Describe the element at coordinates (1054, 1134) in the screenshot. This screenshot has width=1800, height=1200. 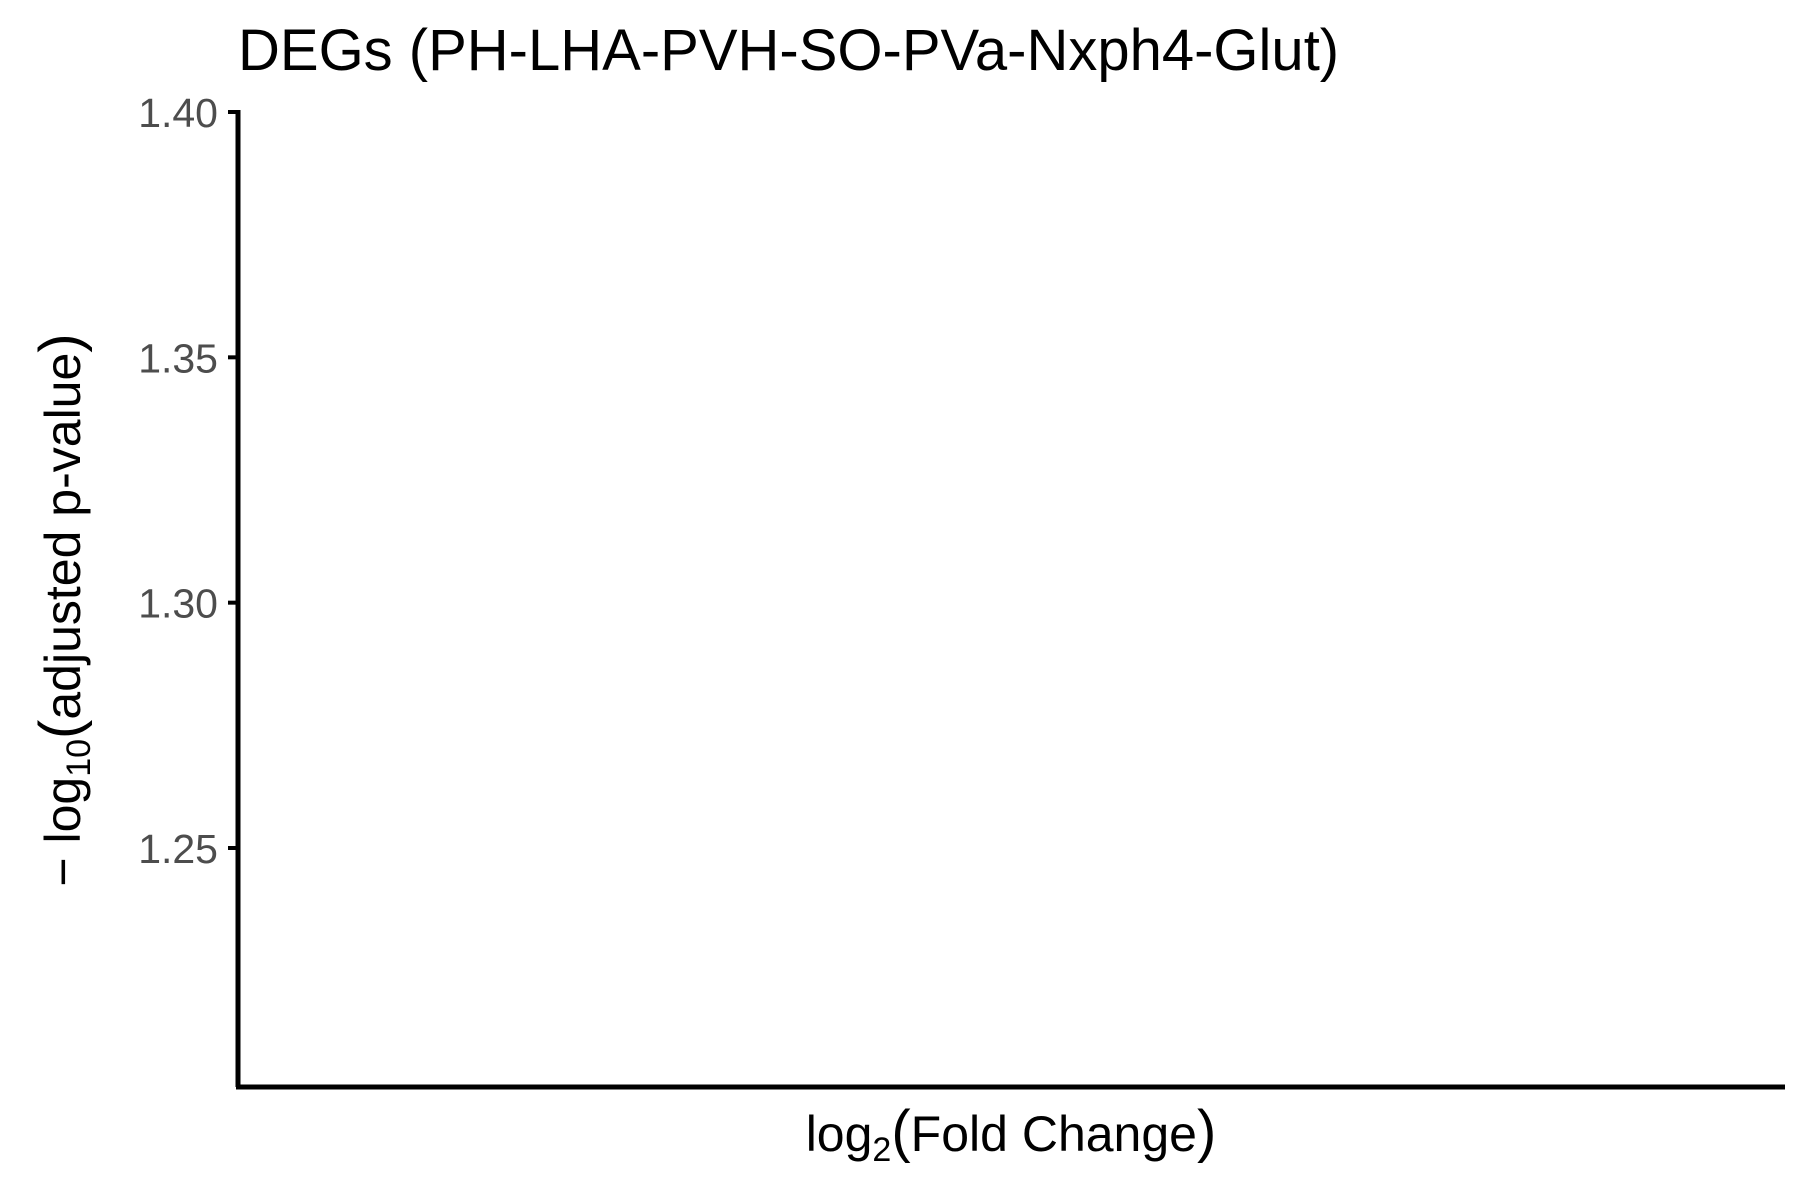
I see `x-axis-title-text: Fold Change` at that location.